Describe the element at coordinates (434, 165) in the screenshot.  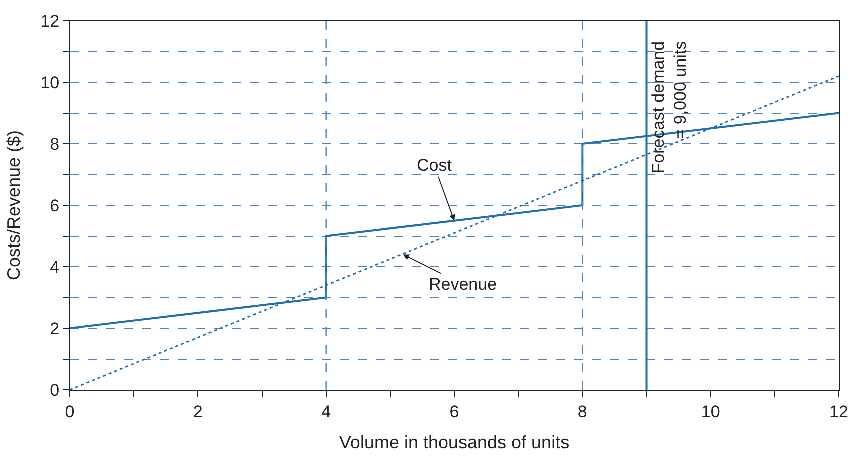
I see `annotation: Cost` at that location.